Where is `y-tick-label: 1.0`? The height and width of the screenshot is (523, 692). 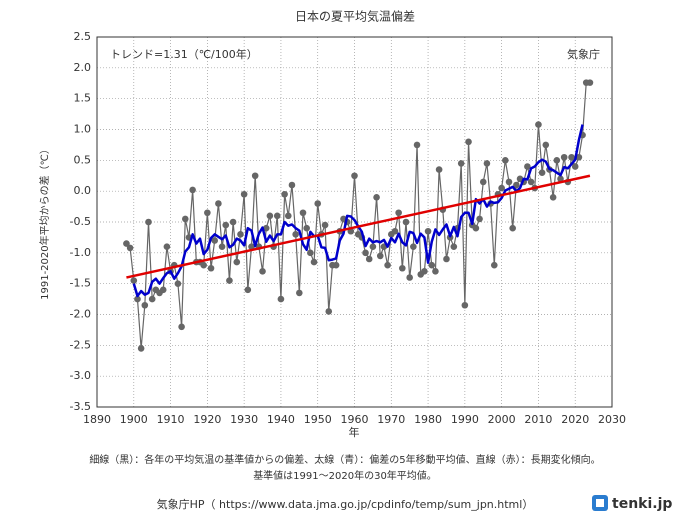 y-tick-label: 1.0 is located at coordinates (83, 129).